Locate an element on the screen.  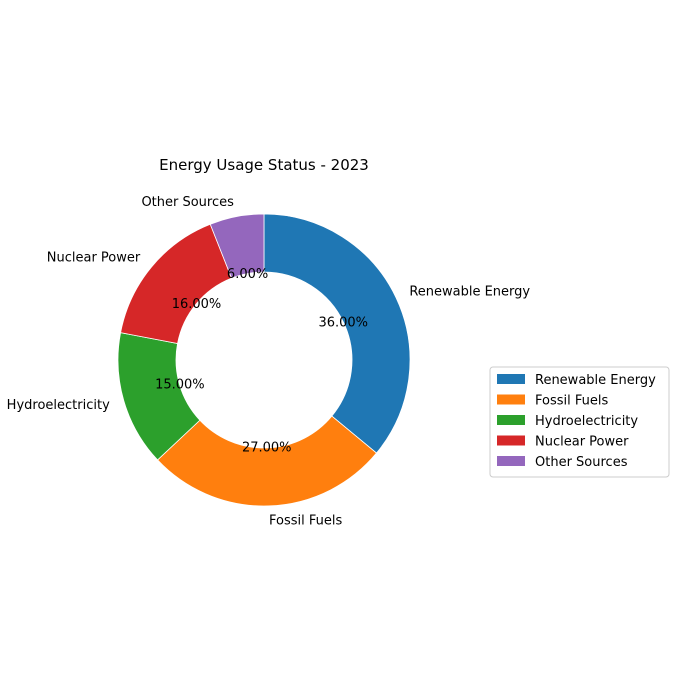
slice-other-sources is located at coordinates (237, 246).